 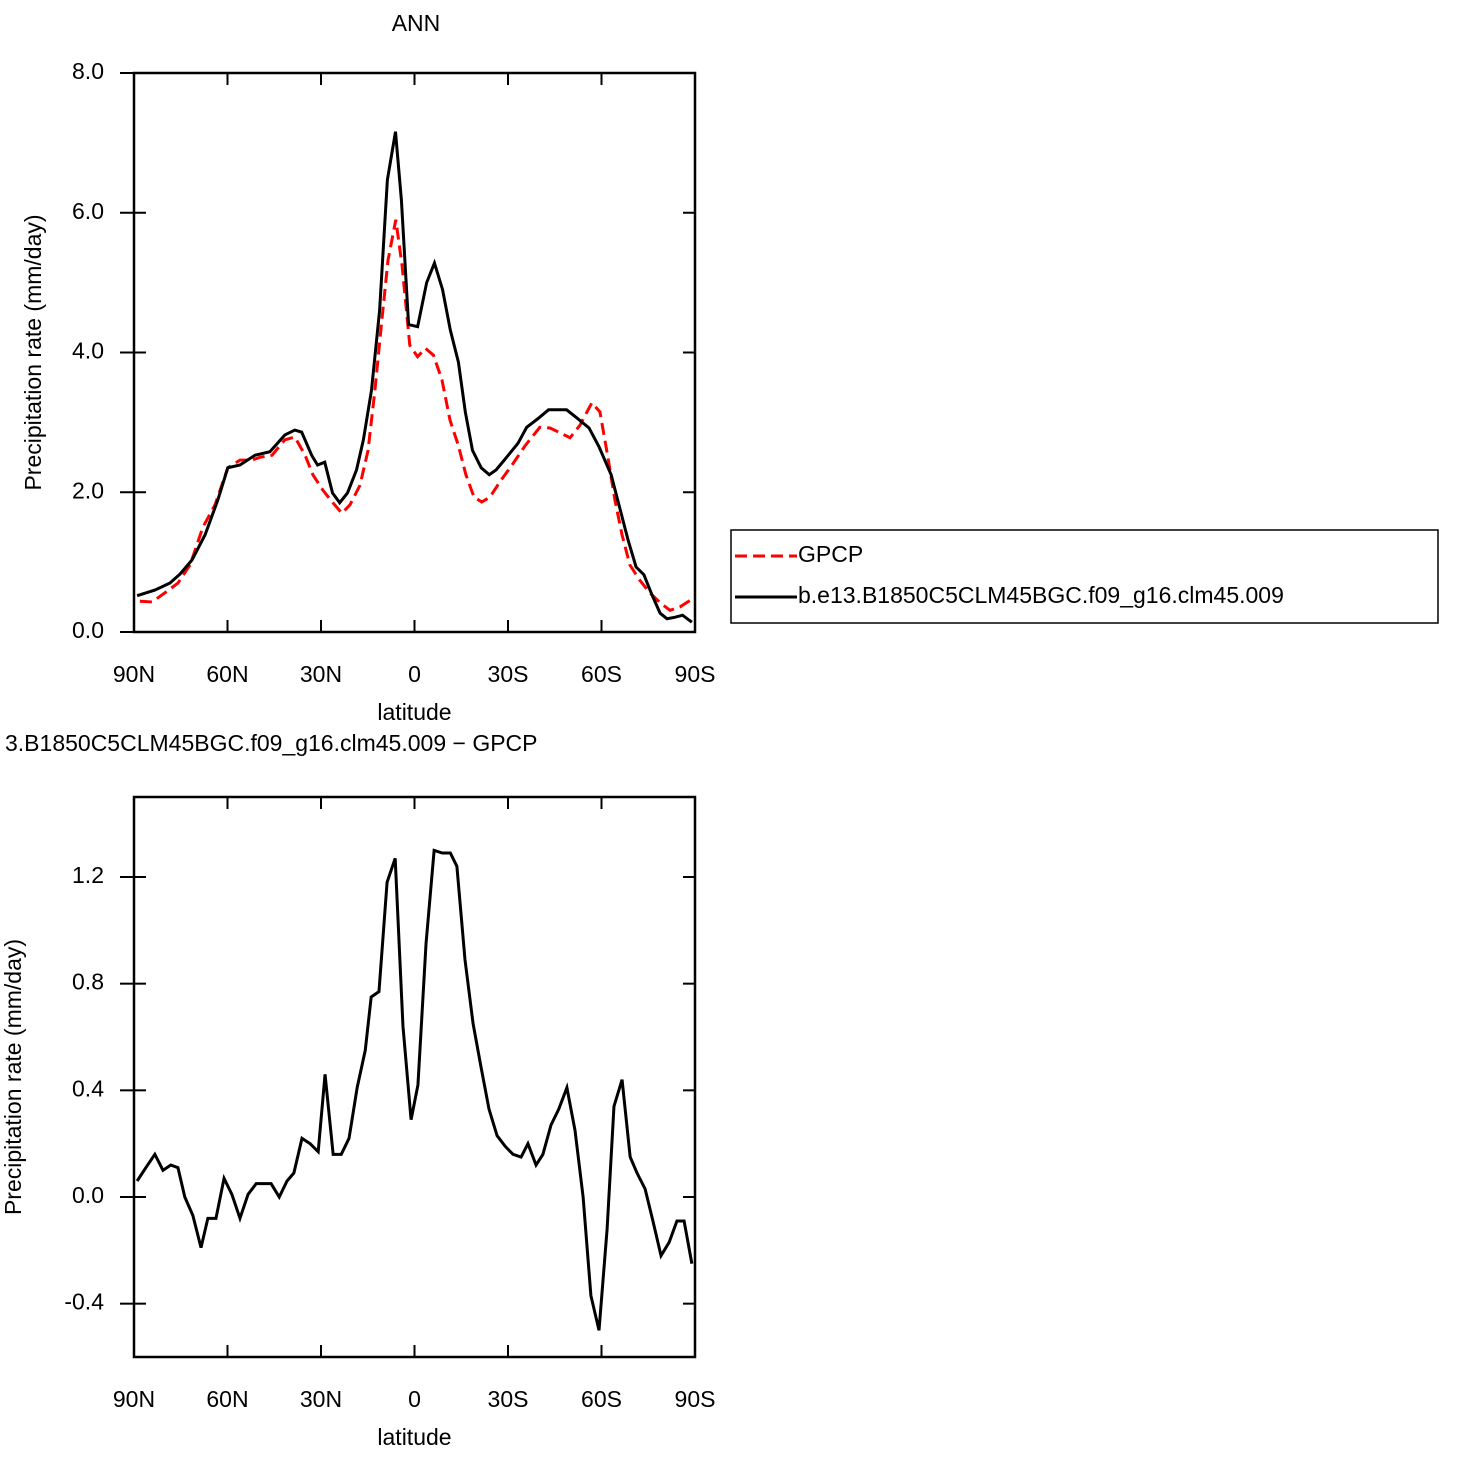 I want to click on y-tick-label: -0.4, so click(x=84, y=1302).